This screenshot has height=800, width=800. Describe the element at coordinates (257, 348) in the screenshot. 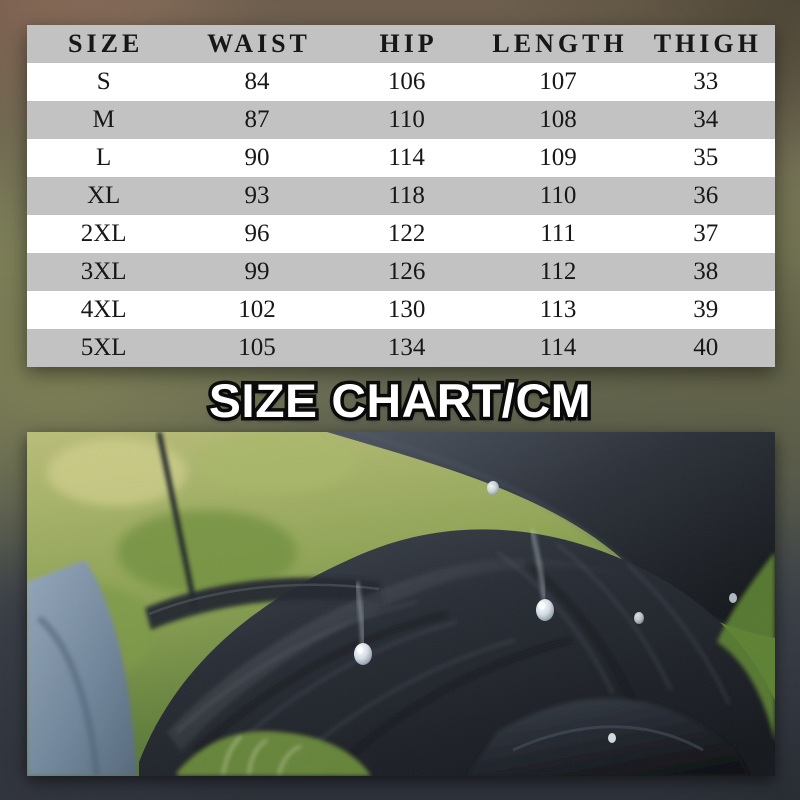

I see `cell-waist: 105` at that location.